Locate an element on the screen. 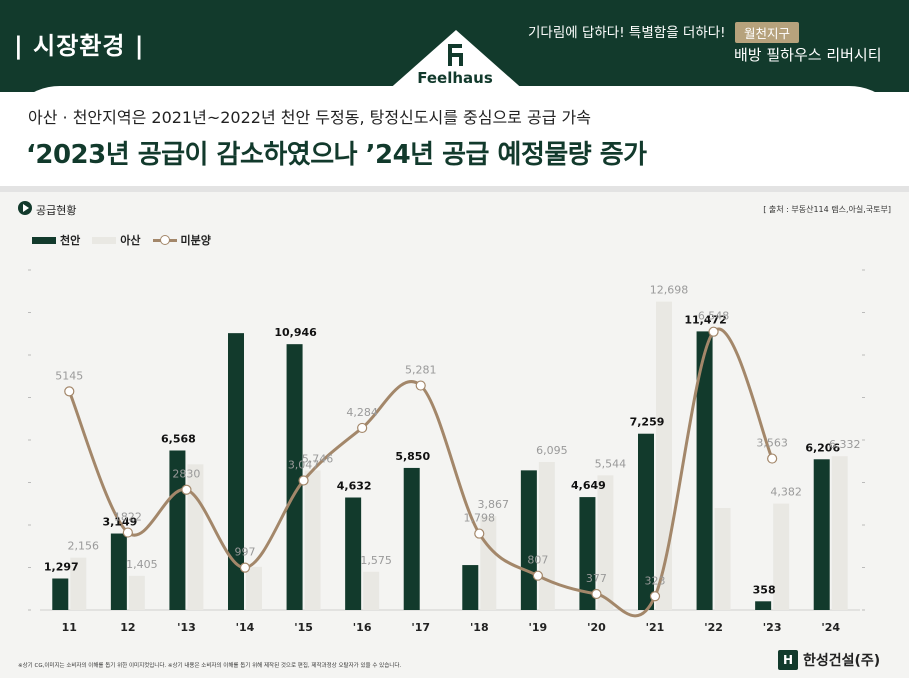  legend-item-cheonan: 천안 is located at coordinates (56, 240).